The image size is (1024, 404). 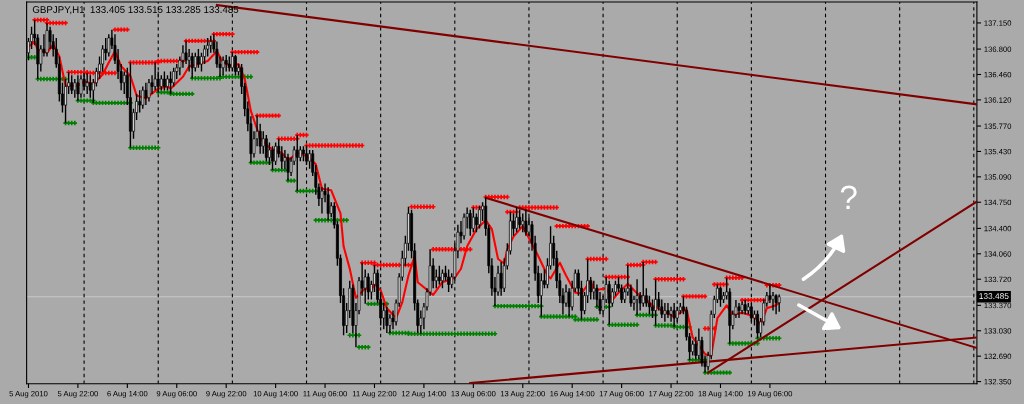 I want to click on annotation: ?, so click(x=848, y=197).